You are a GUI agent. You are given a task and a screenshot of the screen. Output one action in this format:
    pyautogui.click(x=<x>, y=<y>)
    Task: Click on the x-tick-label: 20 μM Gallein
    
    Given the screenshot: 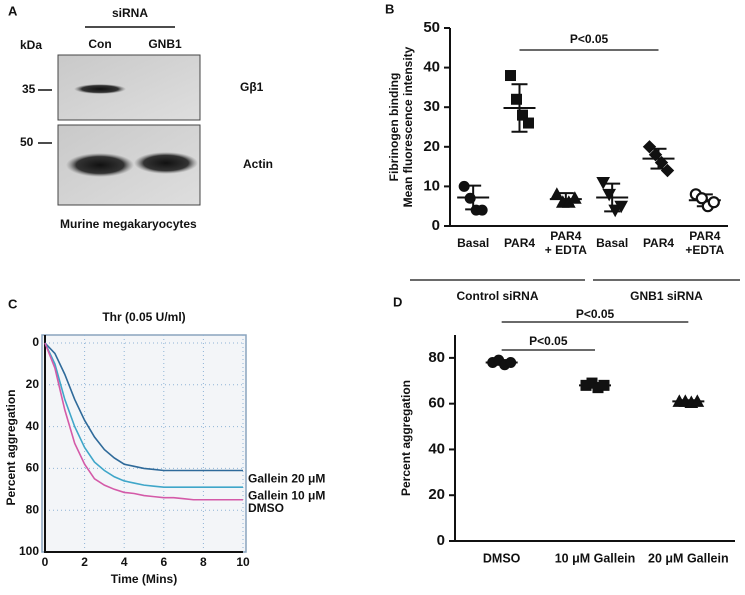 What is the action you would take?
    pyautogui.click(x=688, y=558)
    